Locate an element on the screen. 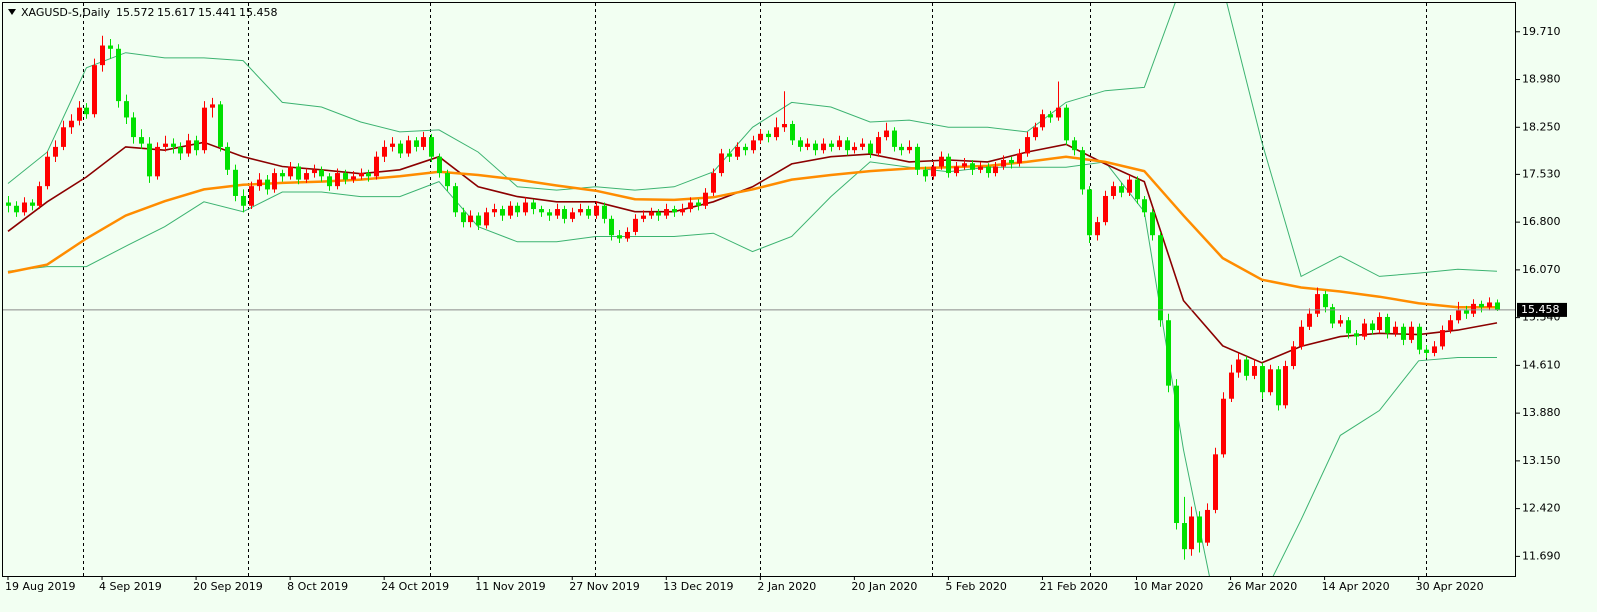  price-label-box is located at coordinates (1542, 309).